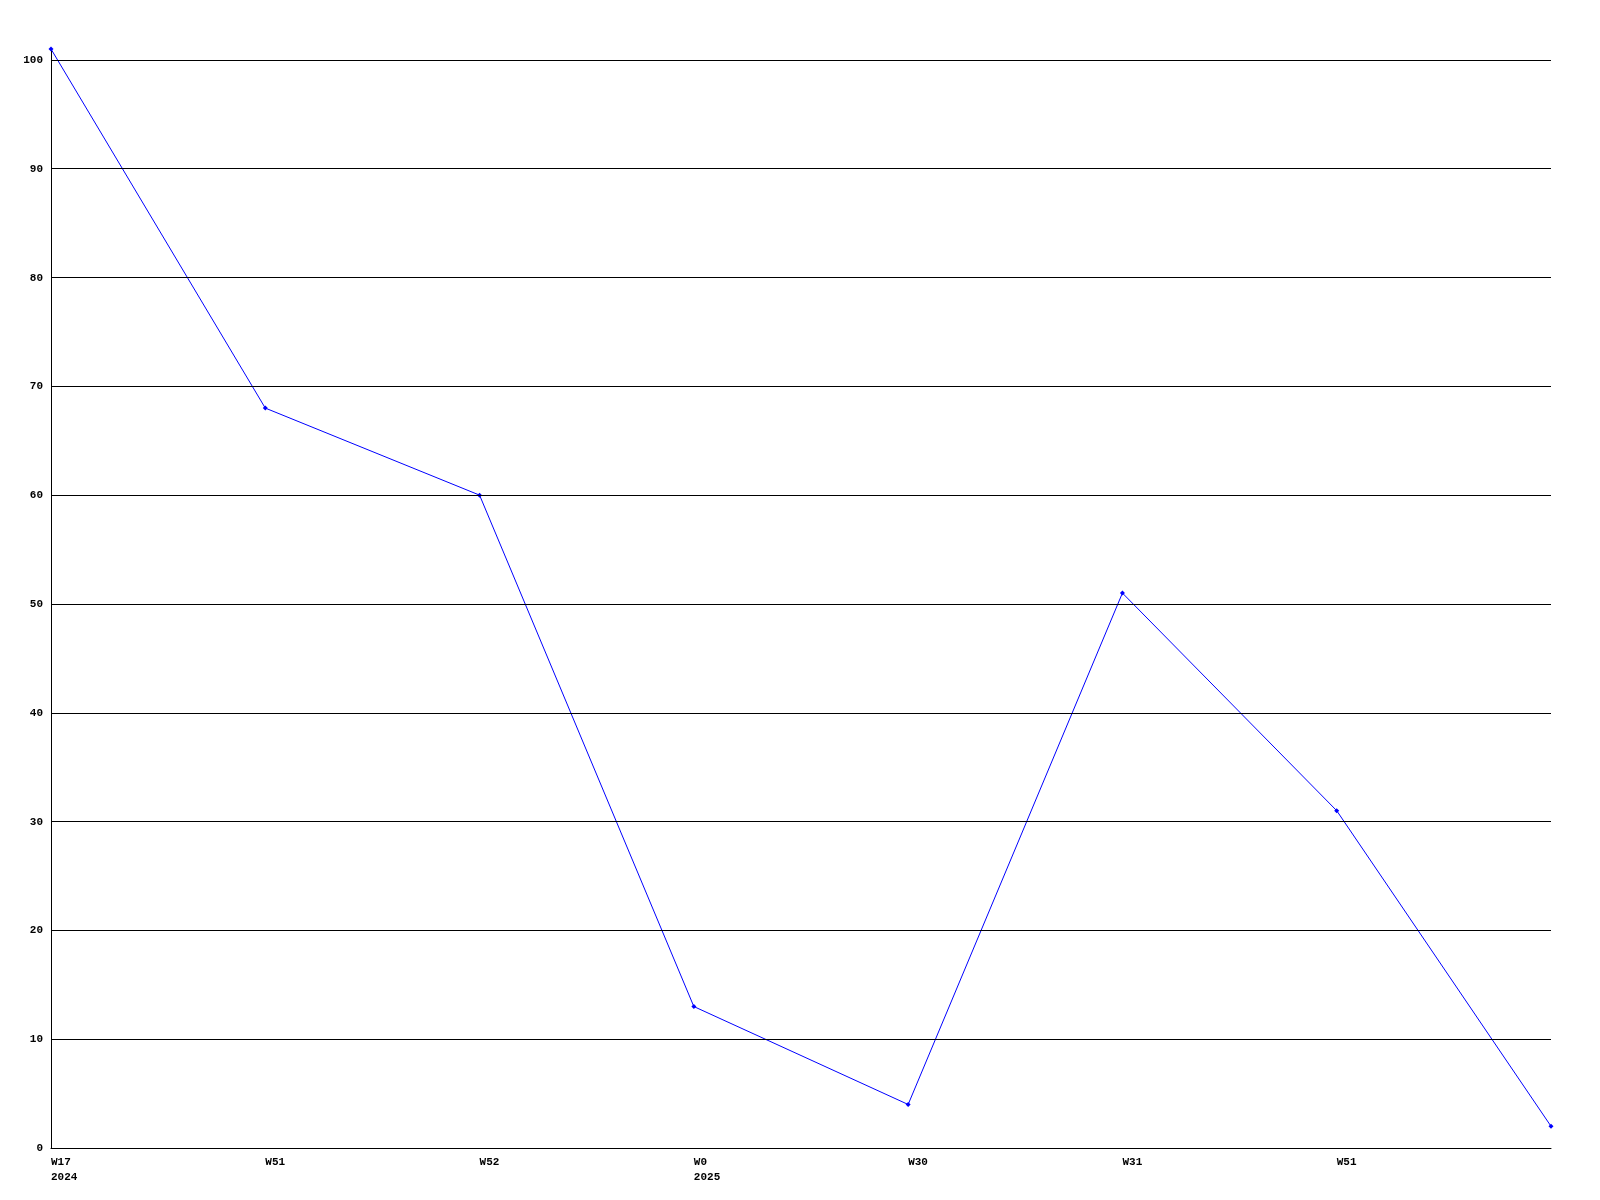 The height and width of the screenshot is (1200, 1600). I want to click on y-tick-label: 10, so click(36, 1039).